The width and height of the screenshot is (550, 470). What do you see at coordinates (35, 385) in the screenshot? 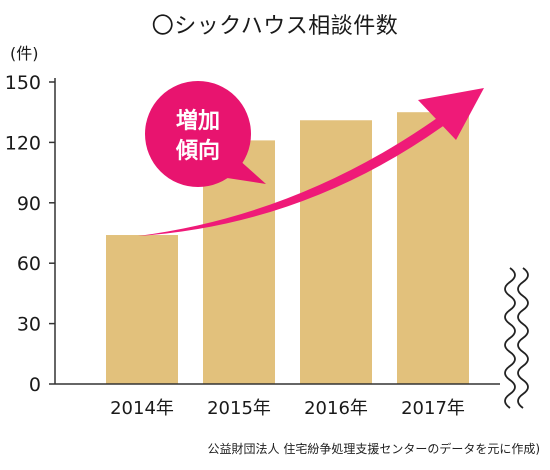
I see `y-tick-label: 0` at bounding box center [35, 385].